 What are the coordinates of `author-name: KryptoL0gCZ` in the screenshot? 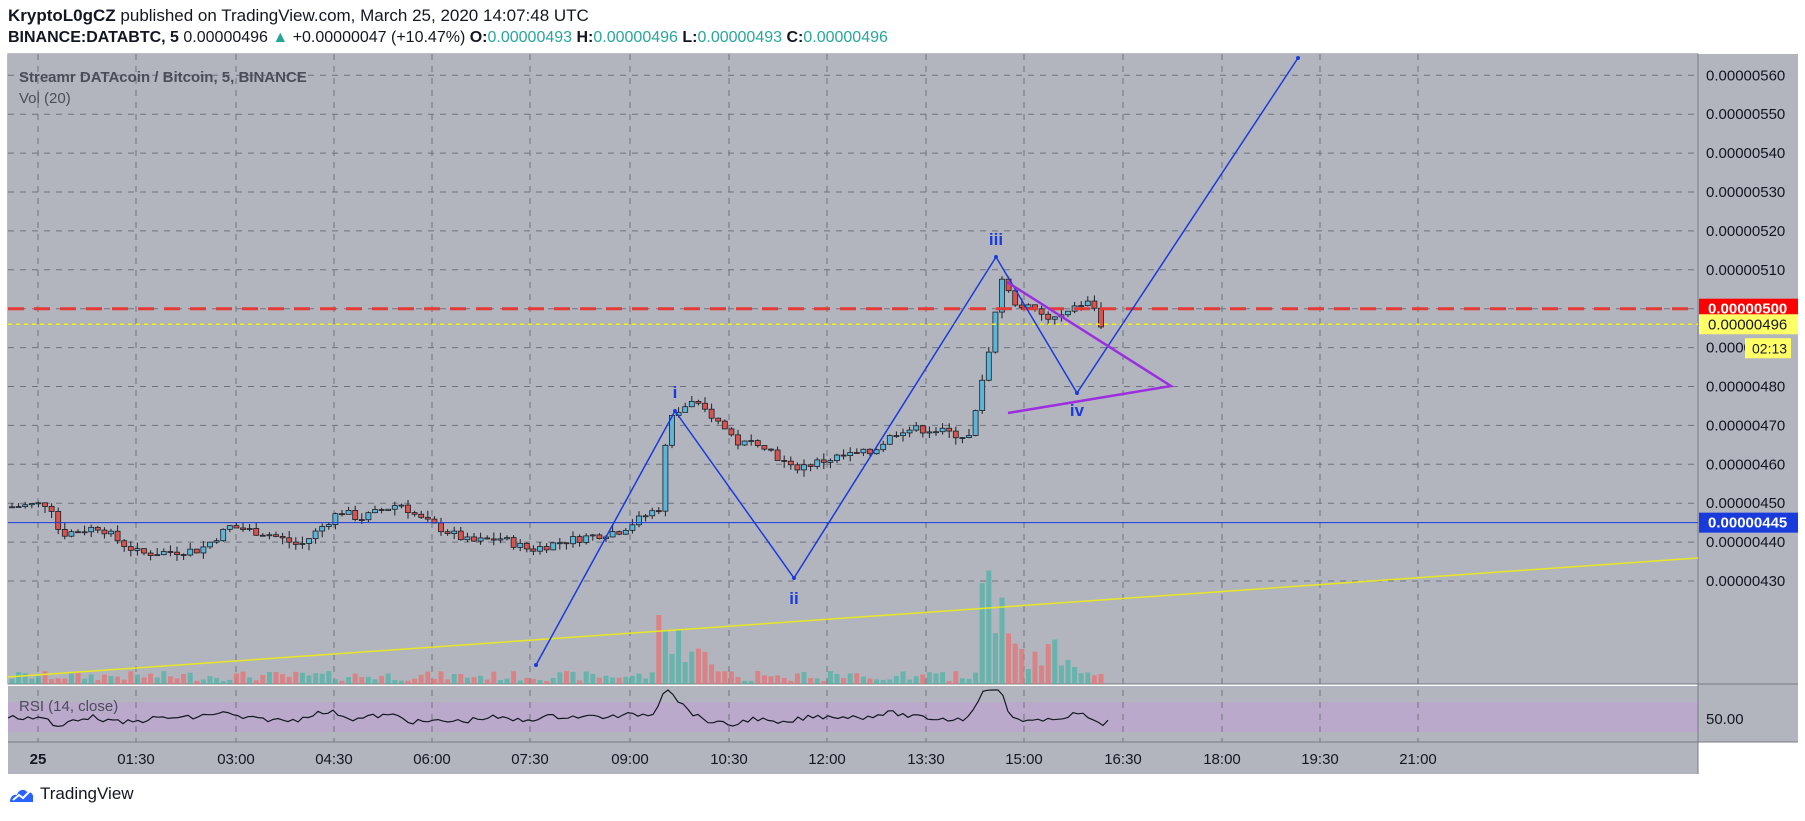 It's located at (62, 15).